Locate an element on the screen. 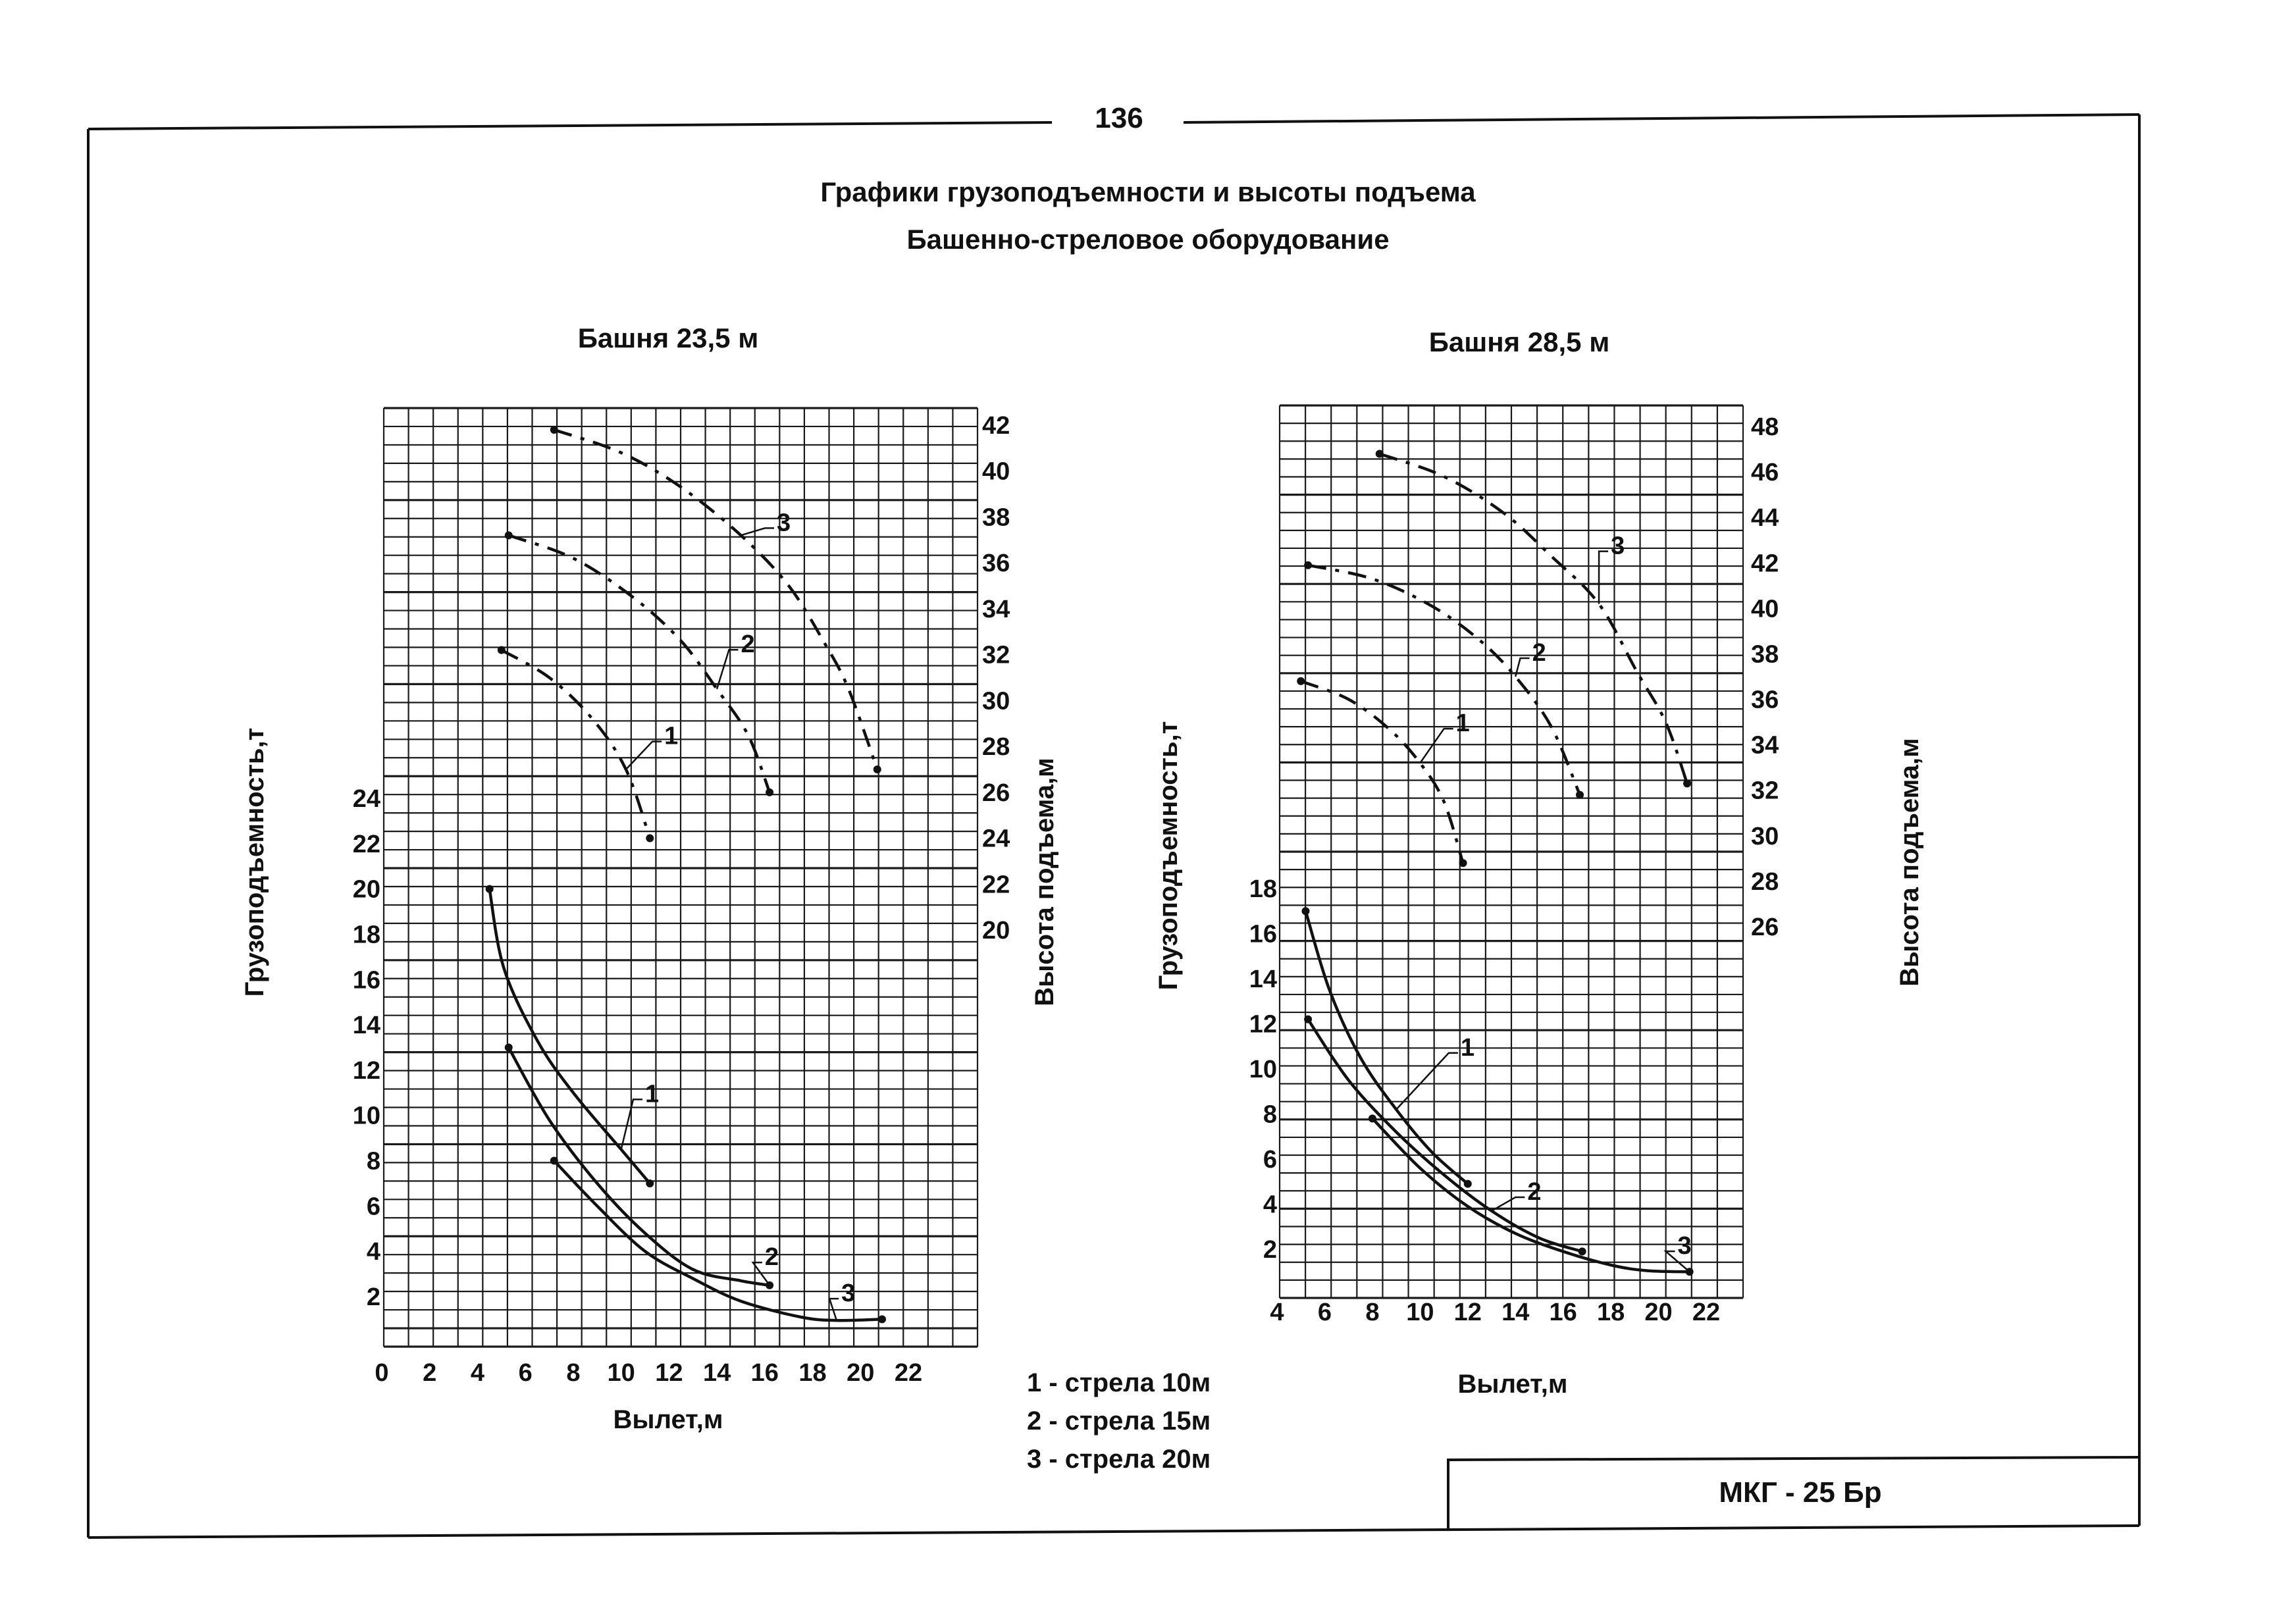  capacity-curve-2-label: 2 is located at coordinates (772, 1257).